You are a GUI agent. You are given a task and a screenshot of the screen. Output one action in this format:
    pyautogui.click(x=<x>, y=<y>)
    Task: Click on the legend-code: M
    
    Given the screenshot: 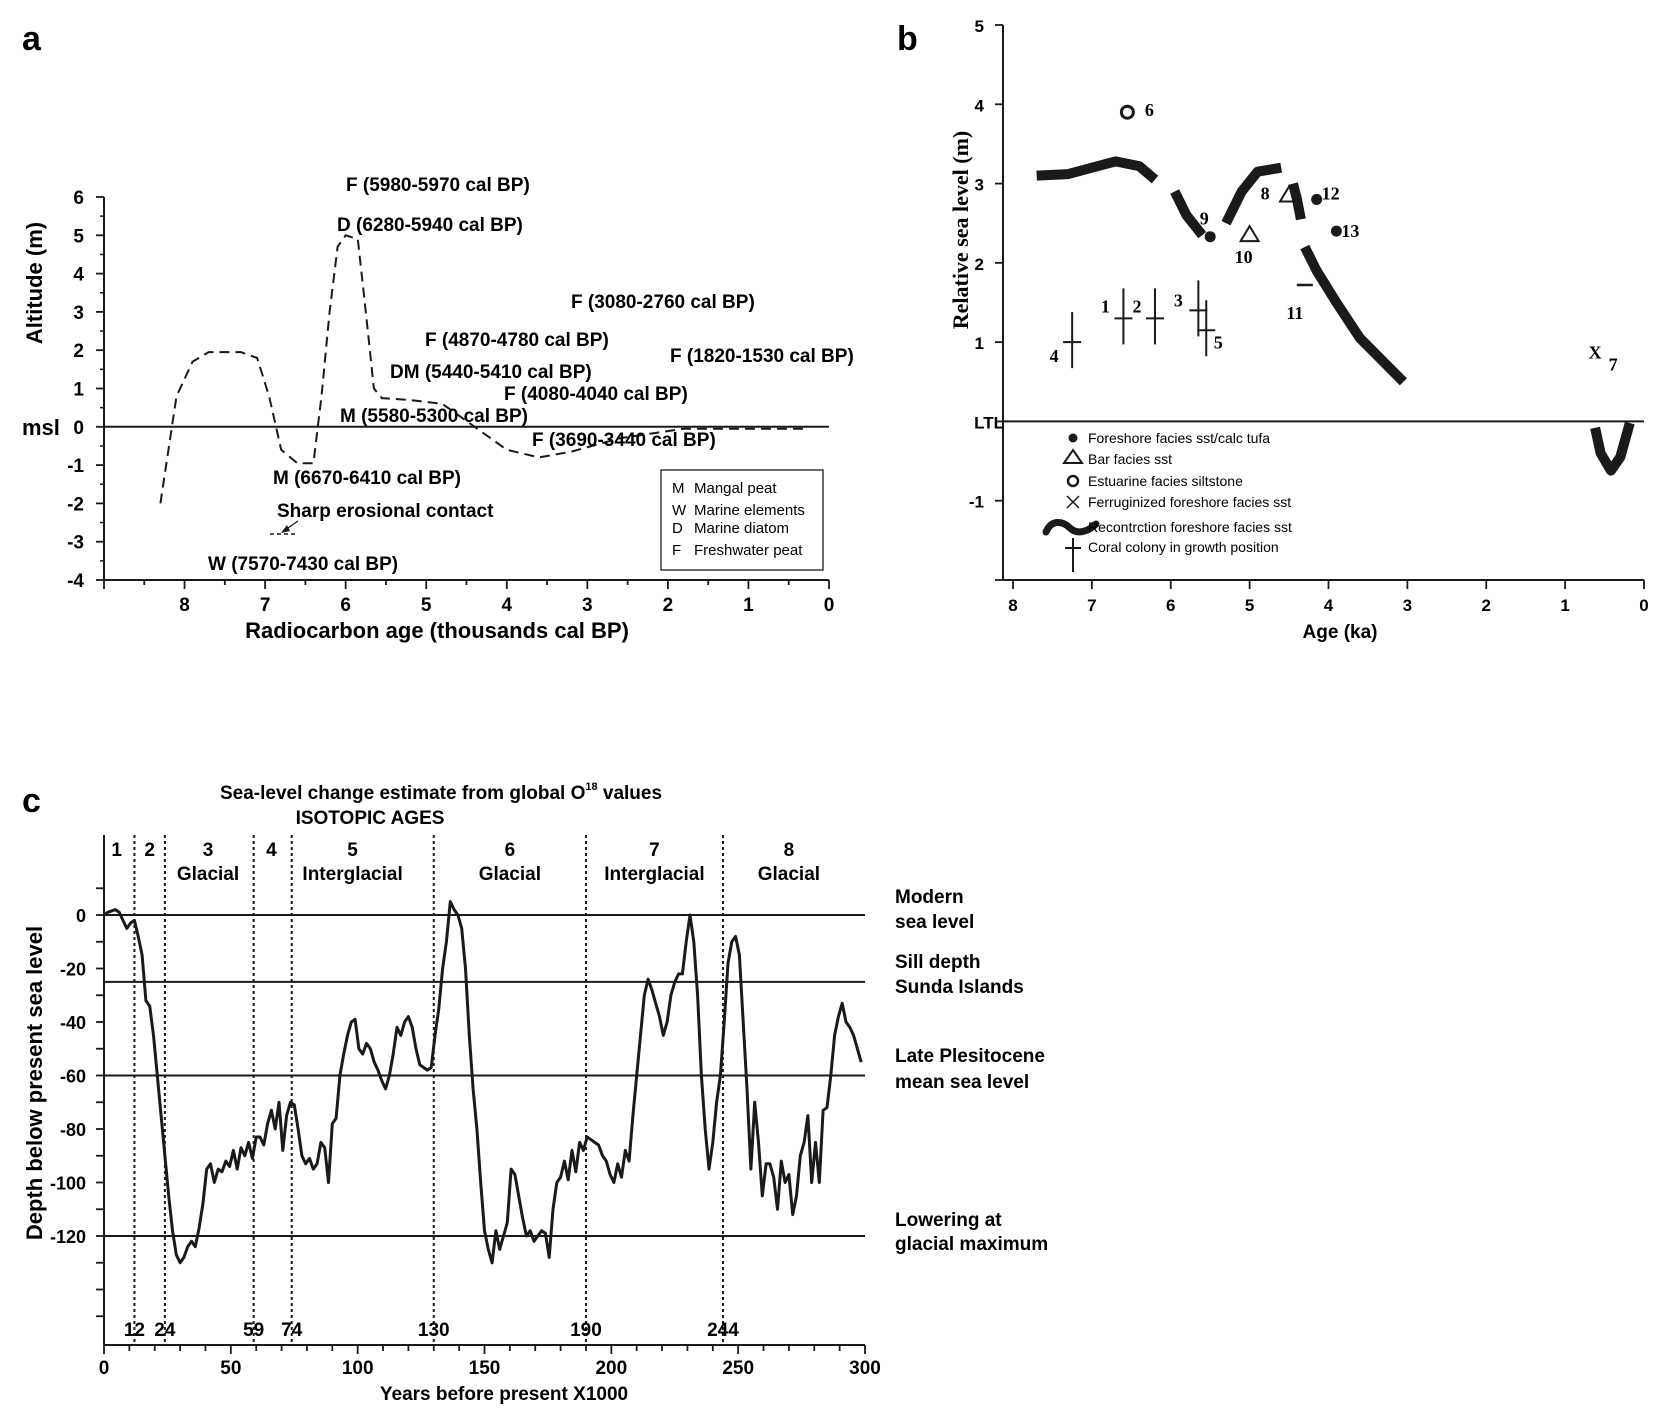 What is the action you would take?
    pyautogui.click(x=678, y=488)
    